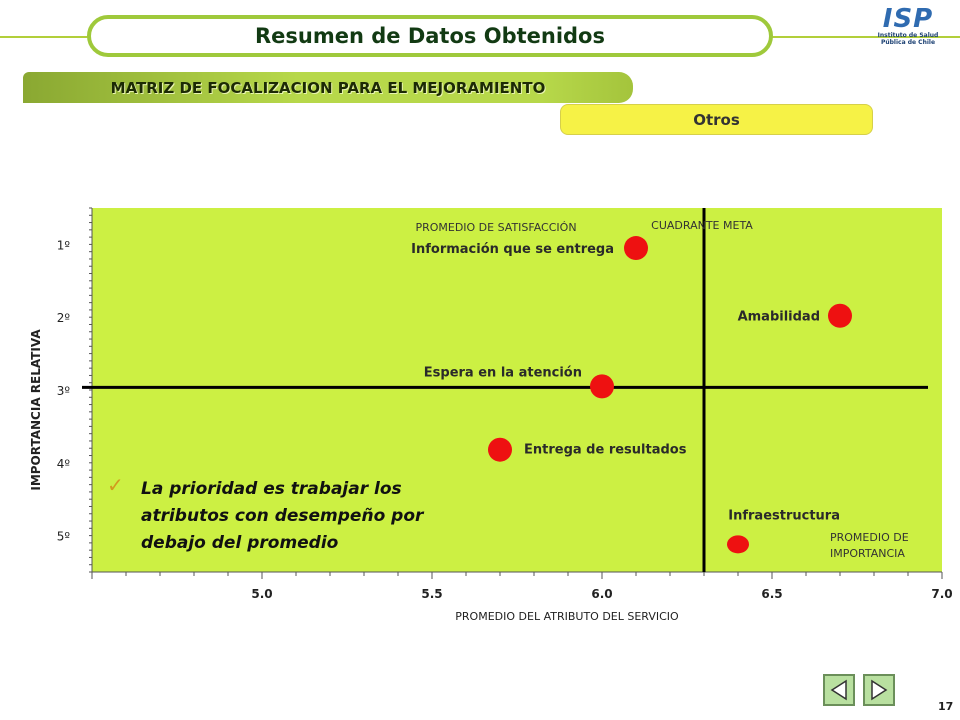 This screenshot has width=960, height=720. I want to click on data-point-label: Información que se entrega, so click(512, 249).